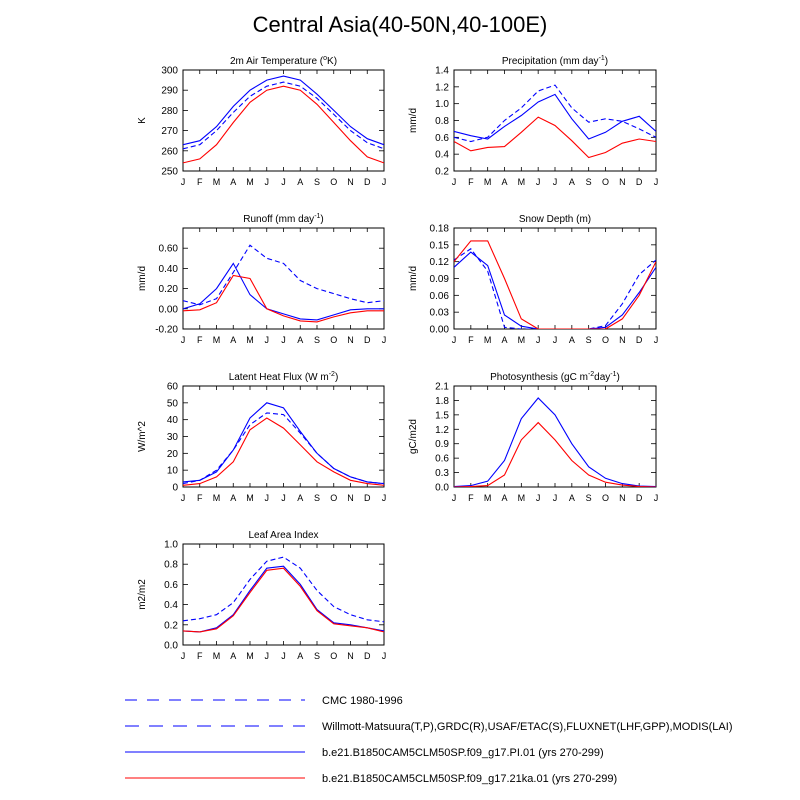 Image resolution: width=800 pixels, height=800 pixels. Describe the element at coordinates (166, 330) in the screenshot. I see `y-tick-label: -0.20` at that location.